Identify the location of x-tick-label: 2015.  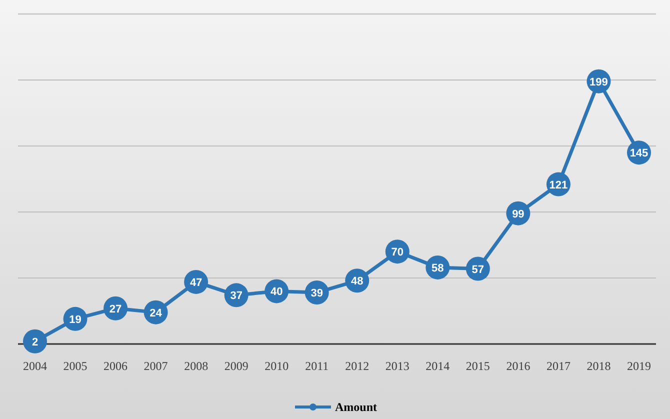
(478, 366).